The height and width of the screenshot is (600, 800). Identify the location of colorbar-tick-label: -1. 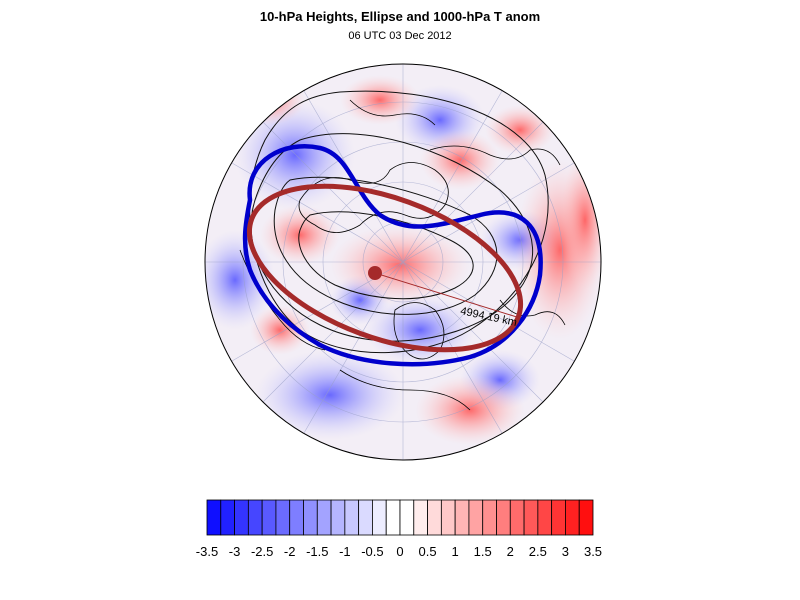
(345, 551).